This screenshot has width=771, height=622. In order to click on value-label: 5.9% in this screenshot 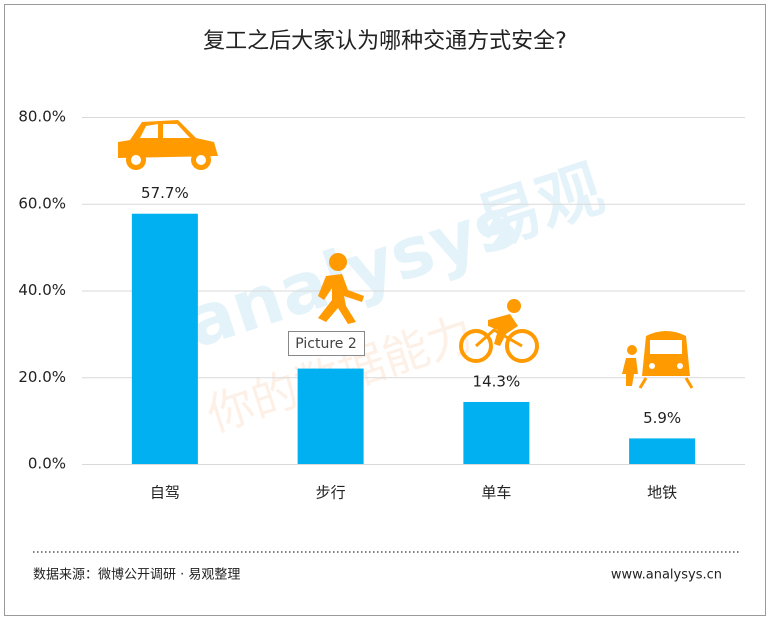, I will do `click(662, 418)`.